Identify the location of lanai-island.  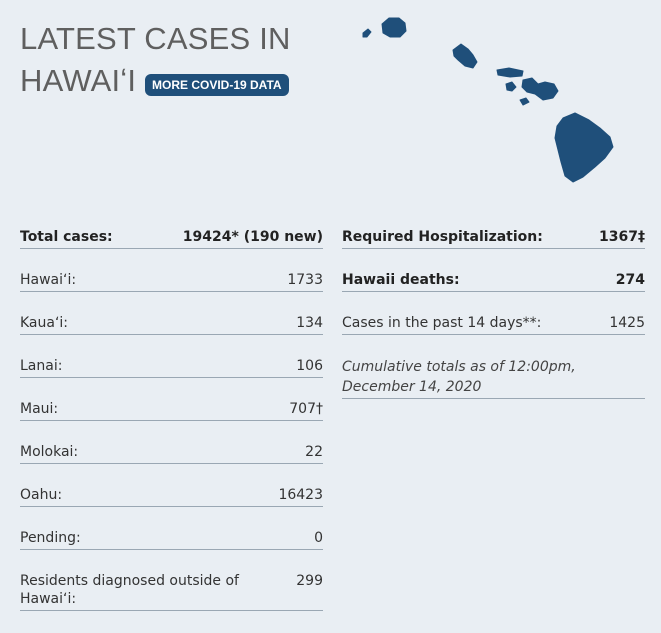
(511, 86).